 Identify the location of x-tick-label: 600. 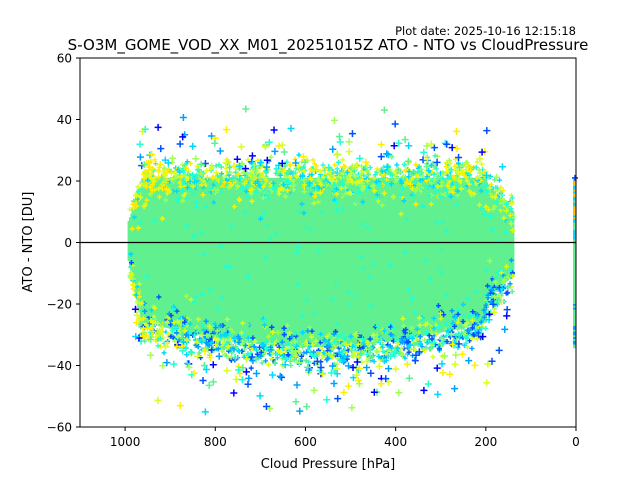
(305, 442).